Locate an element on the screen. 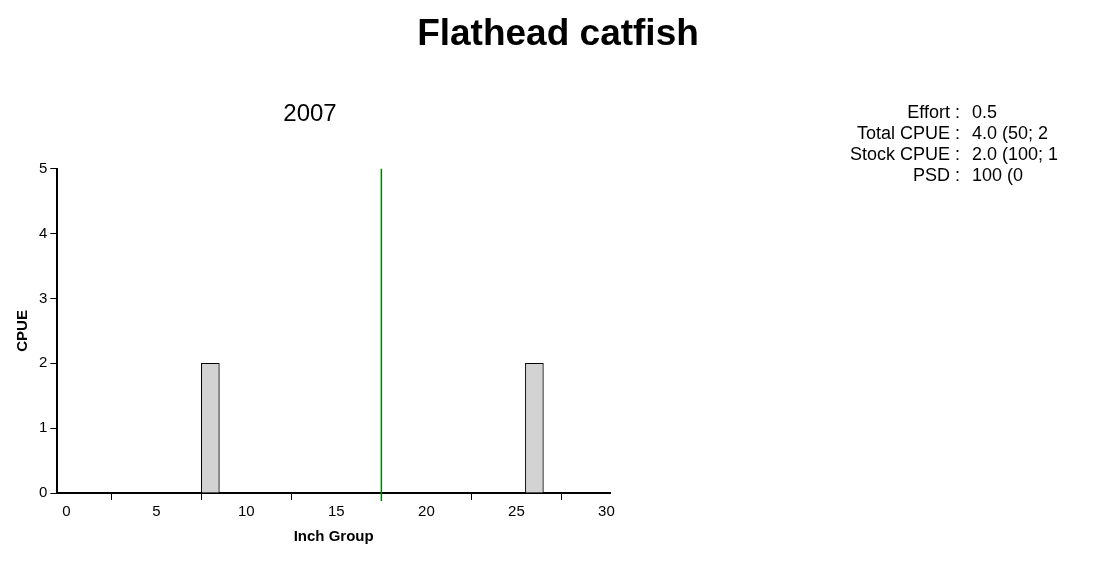 This screenshot has width=1116, height=568. y-tick-label: 4 is located at coordinates (43, 232).